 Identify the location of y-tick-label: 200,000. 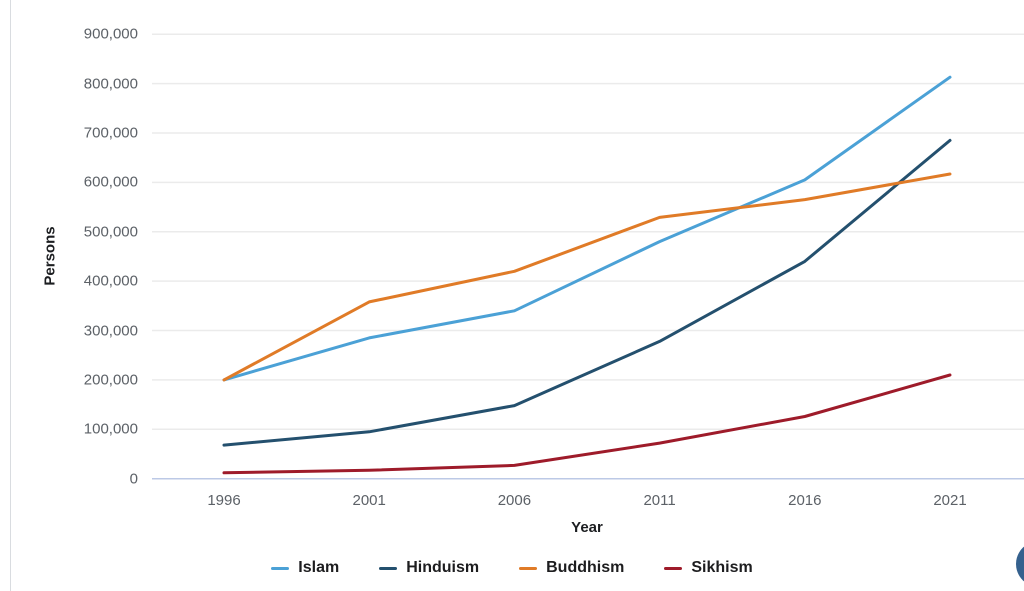
(110, 380).